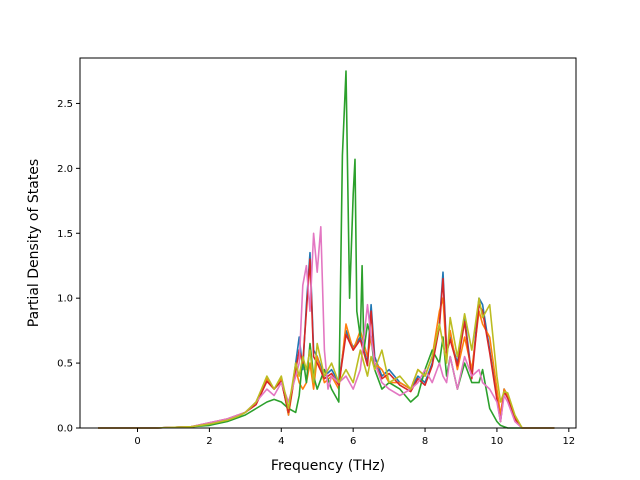 This screenshot has width=640, height=480. What do you see at coordinates (65, 169) in the screenshot?
I see `y-tick-label: 2.0` at bounding box center [65, 169].